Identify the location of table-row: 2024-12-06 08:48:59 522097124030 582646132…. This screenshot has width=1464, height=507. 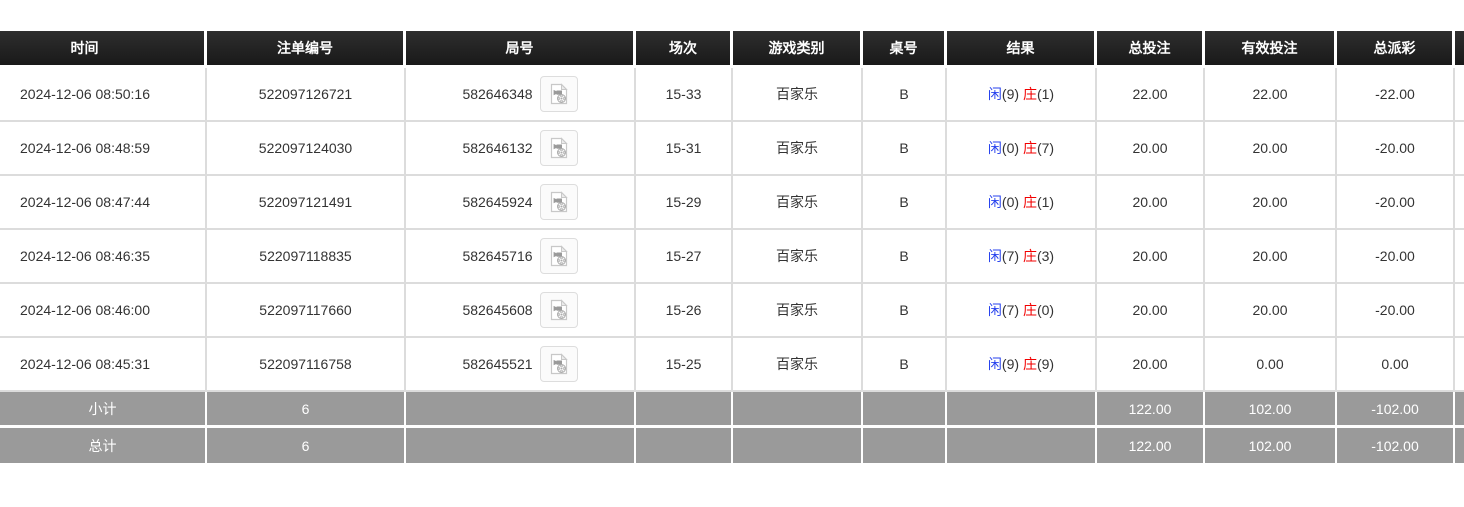
(732, 149).